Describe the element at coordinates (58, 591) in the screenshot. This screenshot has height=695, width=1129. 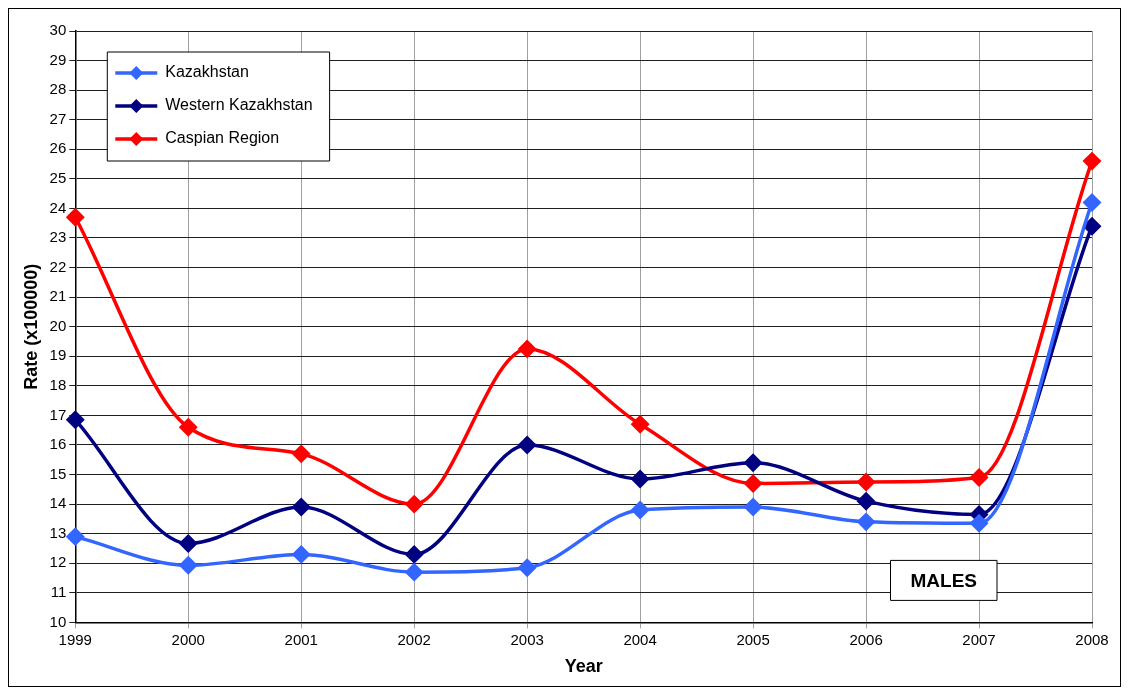
I see `y-tick-label: 11` at that location.